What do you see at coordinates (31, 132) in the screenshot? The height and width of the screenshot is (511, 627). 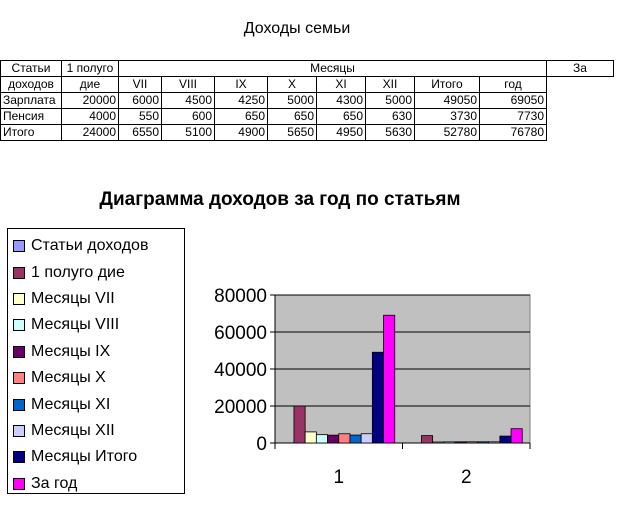 I see `table-cell: Итого` at bounding box center [31, 132].